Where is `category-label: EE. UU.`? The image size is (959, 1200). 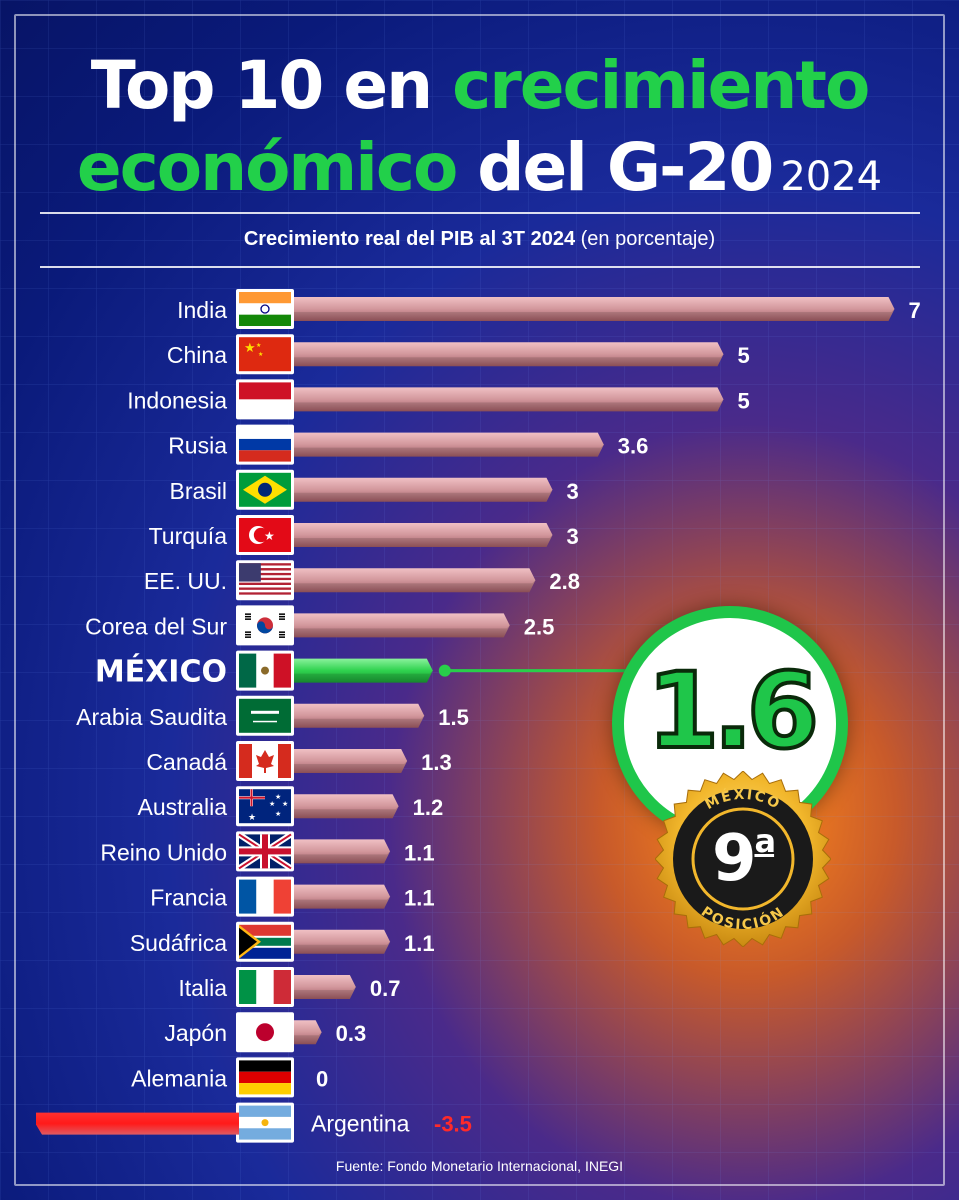
category-label: EE. UU. is located at coordinates (185, 581).